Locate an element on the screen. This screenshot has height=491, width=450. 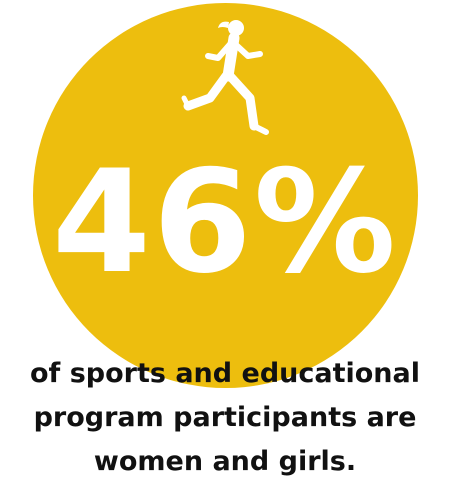
caption-line: program participants are is located at coordinates (225, 417).